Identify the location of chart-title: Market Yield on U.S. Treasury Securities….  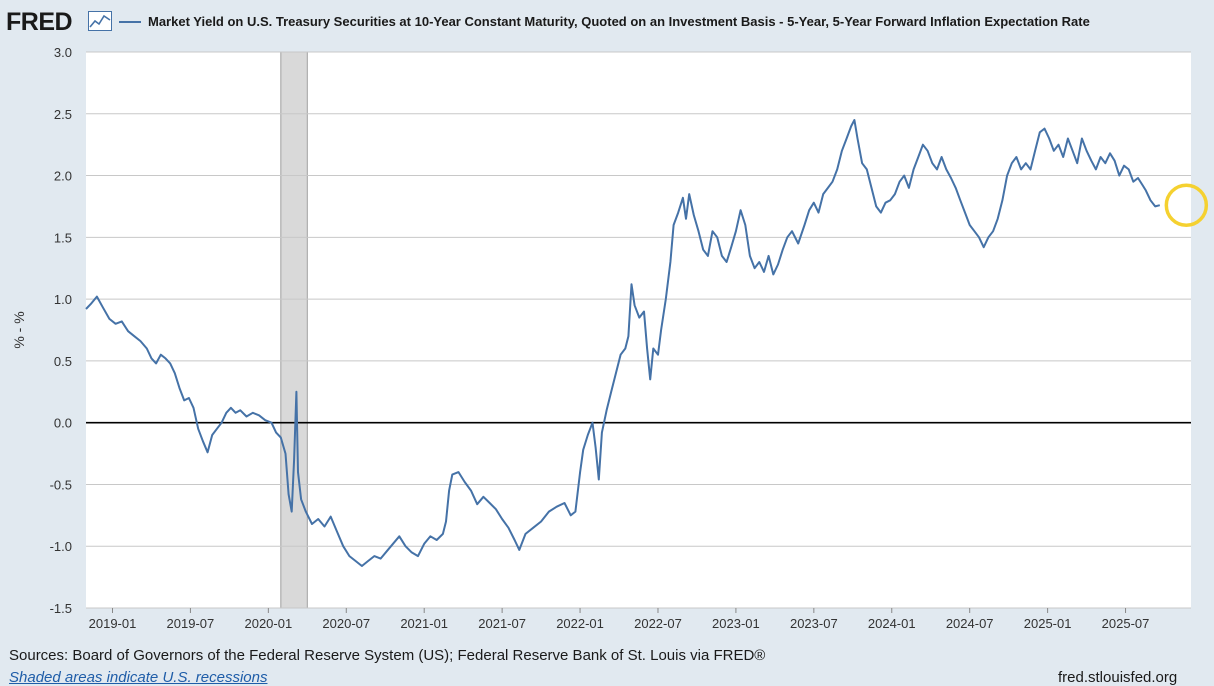
(619, 21).